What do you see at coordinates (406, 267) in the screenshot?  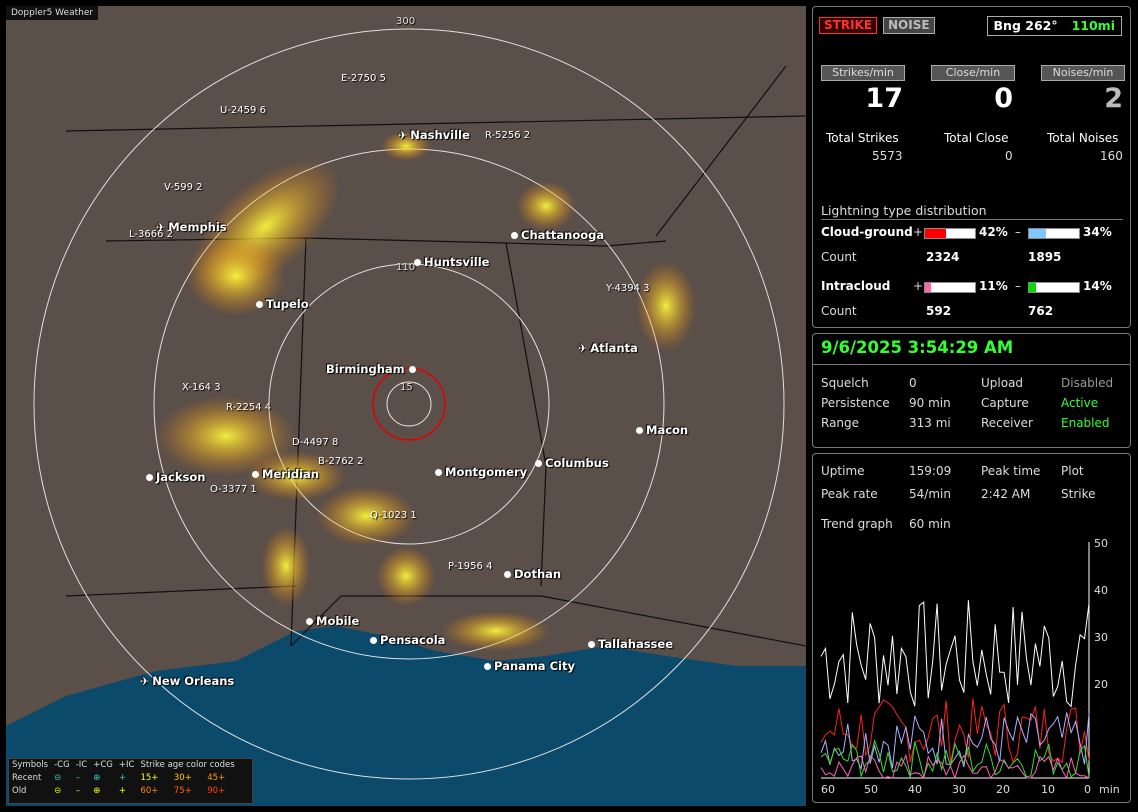 I see `range-label-110: 110` at bounding box center [406, 267].